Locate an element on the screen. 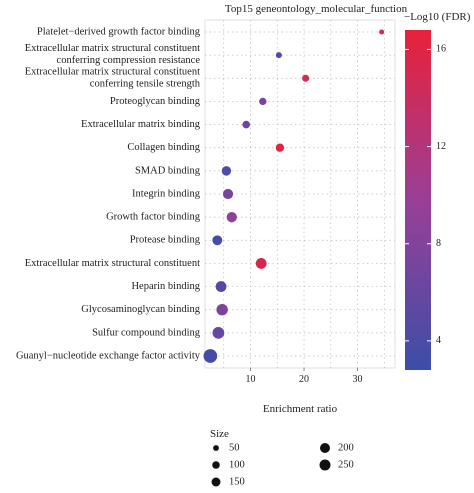 Image resolution: width=474 pixels, height=493 pixels. y-tick-label: SMAD binding is located at coordinates (168, 170).